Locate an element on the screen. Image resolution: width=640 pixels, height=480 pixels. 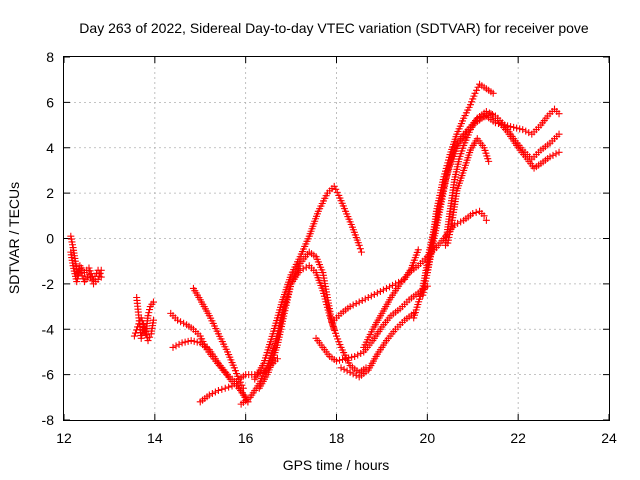
x-tick-label: 24 is located at coordinates (609, 438).